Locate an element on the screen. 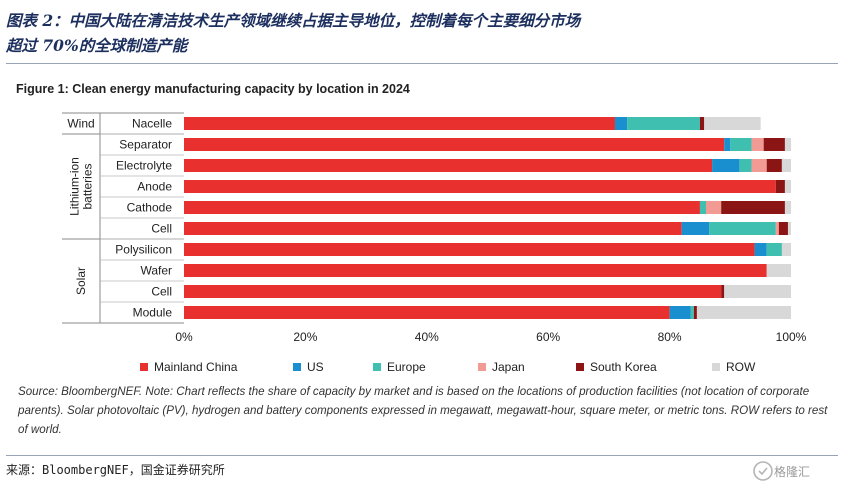  legend-item: South Korea is located at coordinates (616, 367).